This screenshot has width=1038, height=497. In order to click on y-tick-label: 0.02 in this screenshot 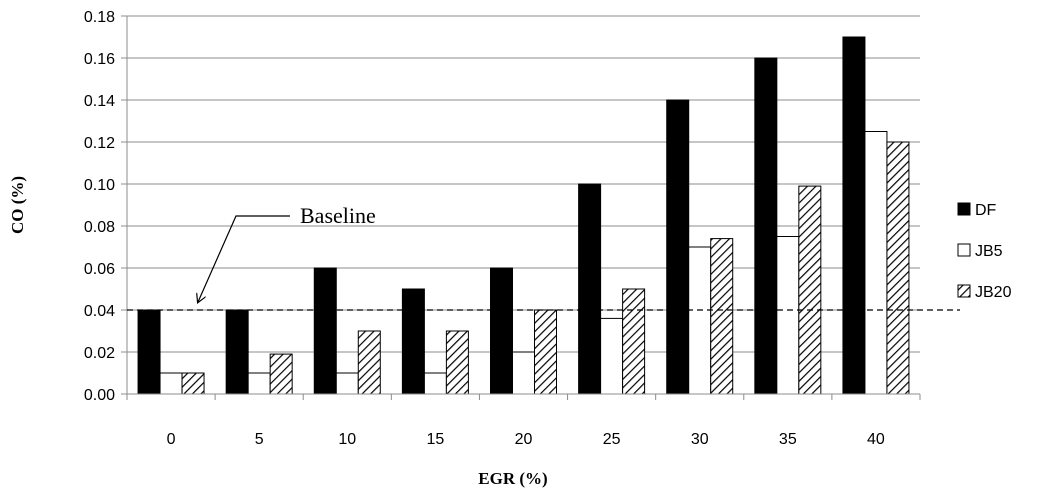, I will do `click(99, 353)`.